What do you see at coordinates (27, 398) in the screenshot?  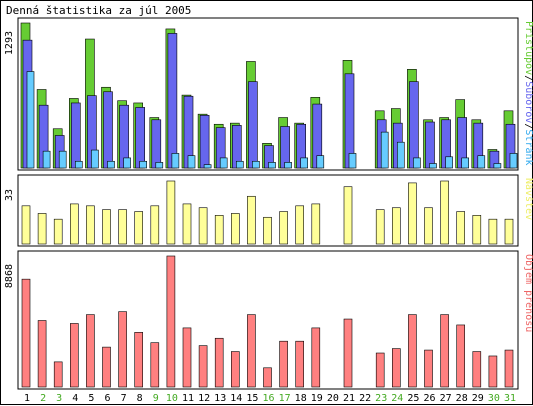 I see `day-label-1: 1` at bounding box center [27, 398].